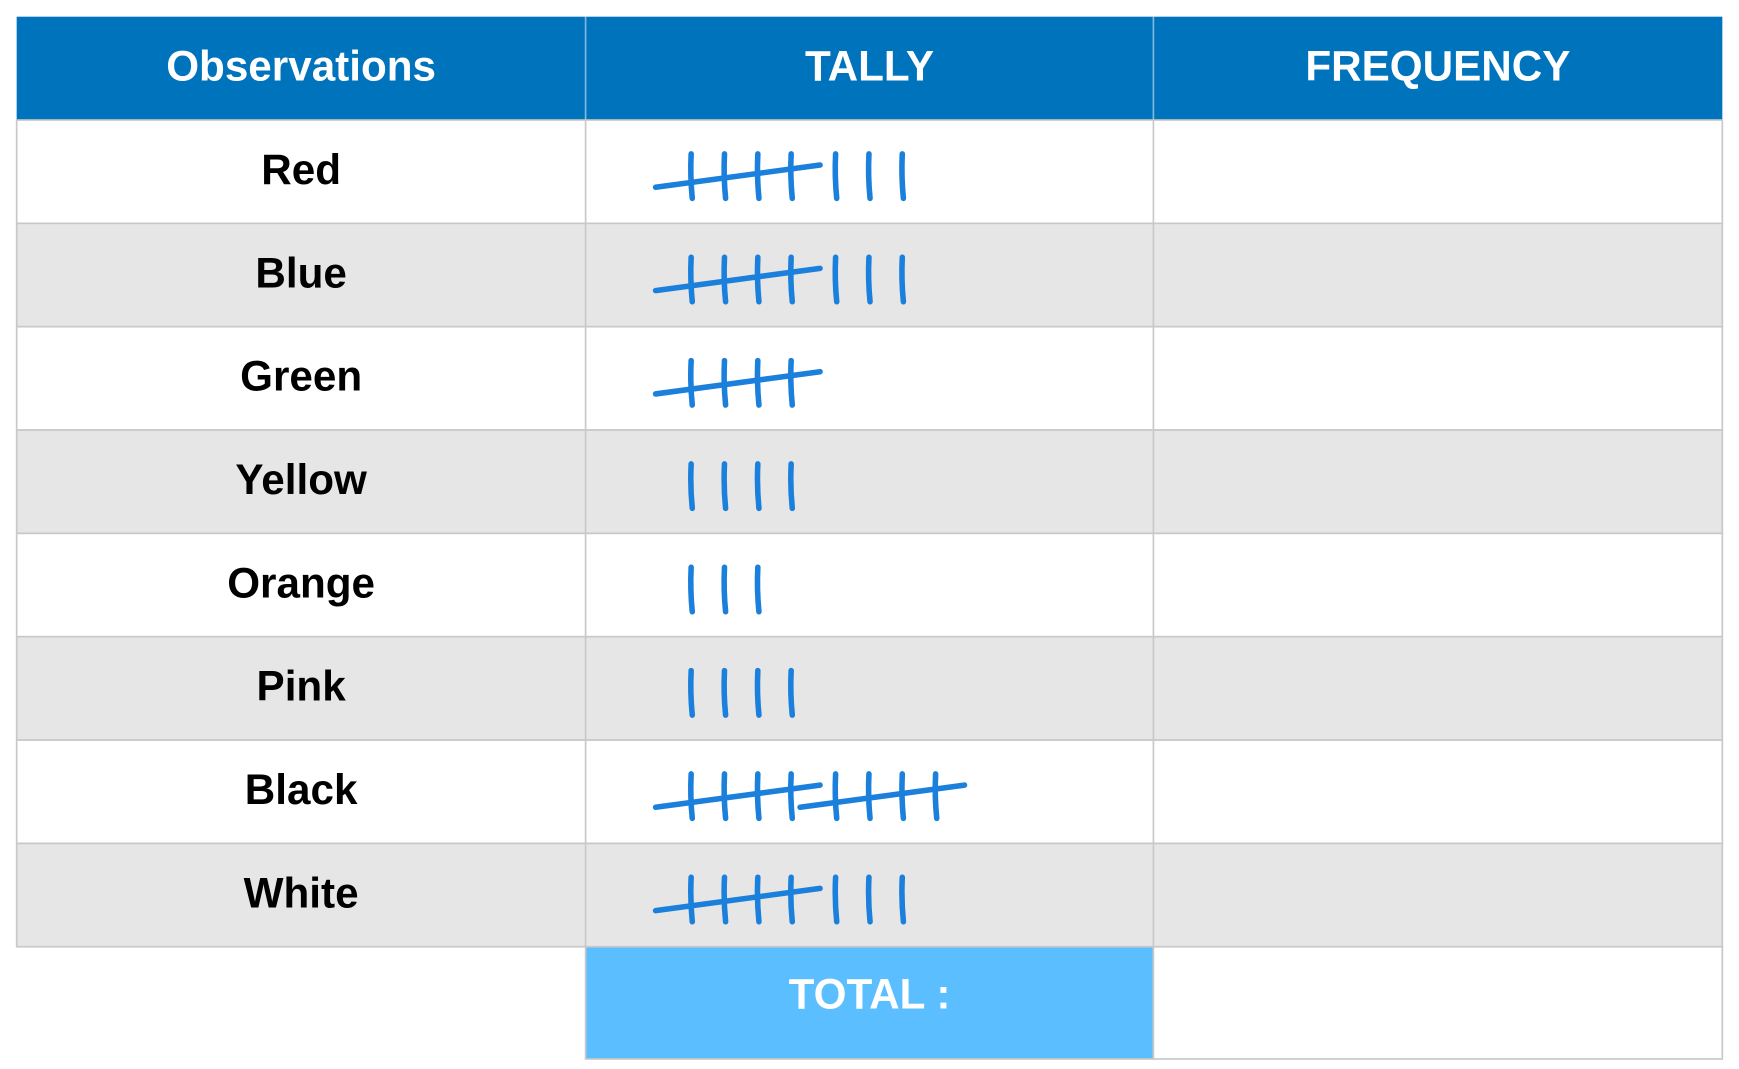 This screenshot has width=1739, height=1069. What do you see at coordinates (301, 892) in the screenshot?
I see `row-label: White` at bounding box center [301, 892].